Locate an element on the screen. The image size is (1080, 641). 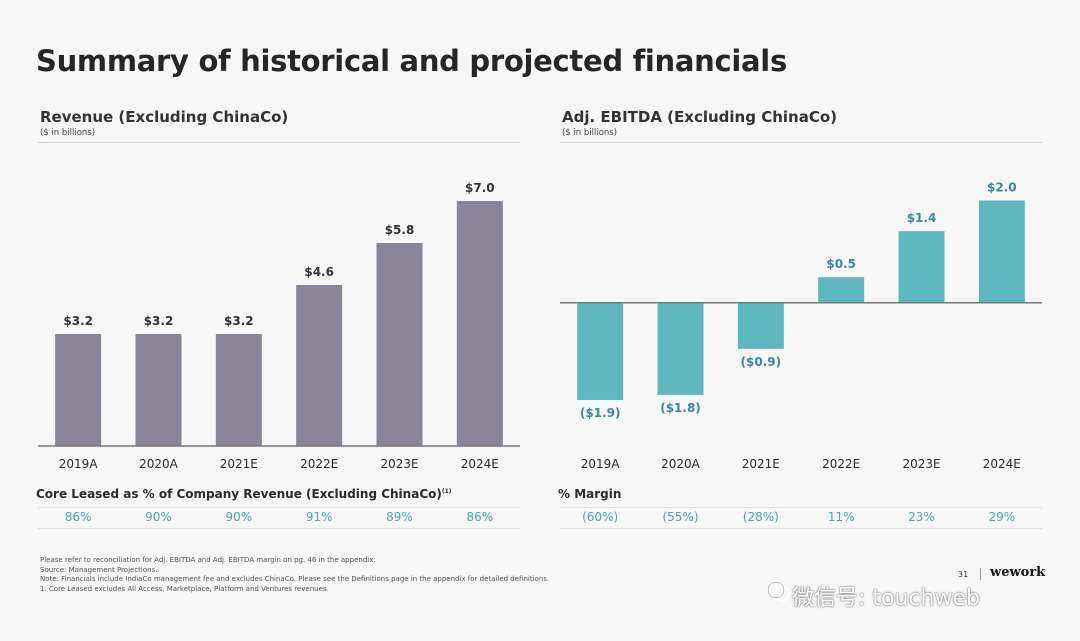
core-leased-row: 86% 90% 90% 91% 89% 86% is located at coordinates (279, 518).